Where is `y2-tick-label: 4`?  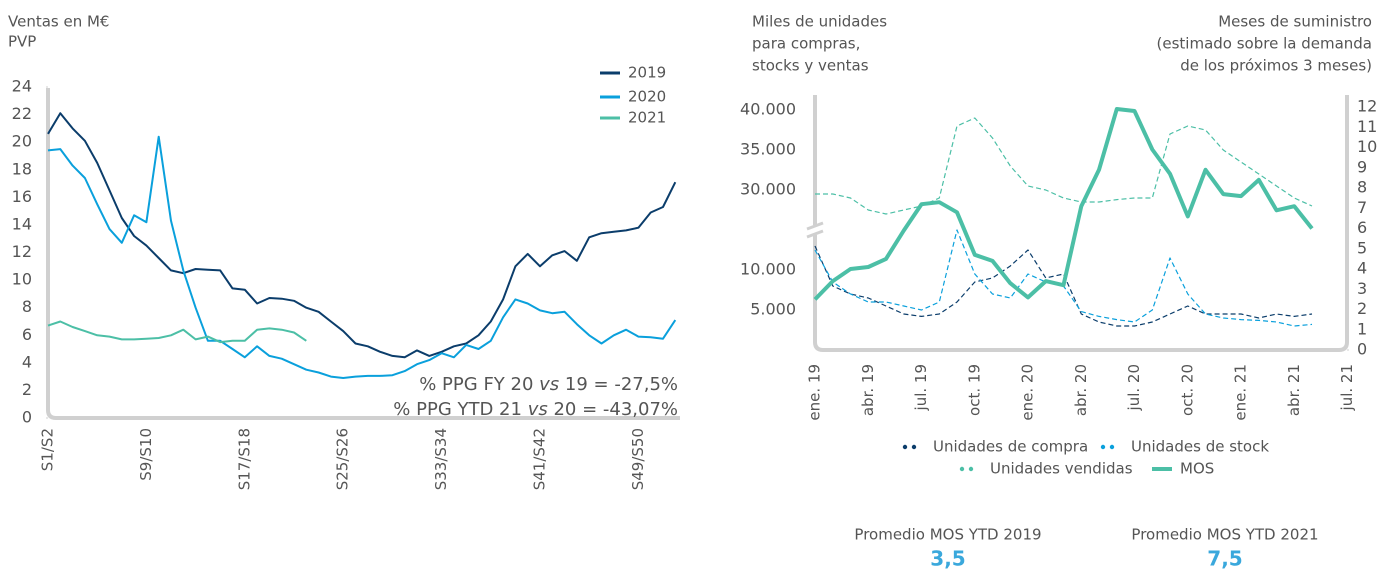 y2-tick-label: 4 is located at coordinates (1362, 268).